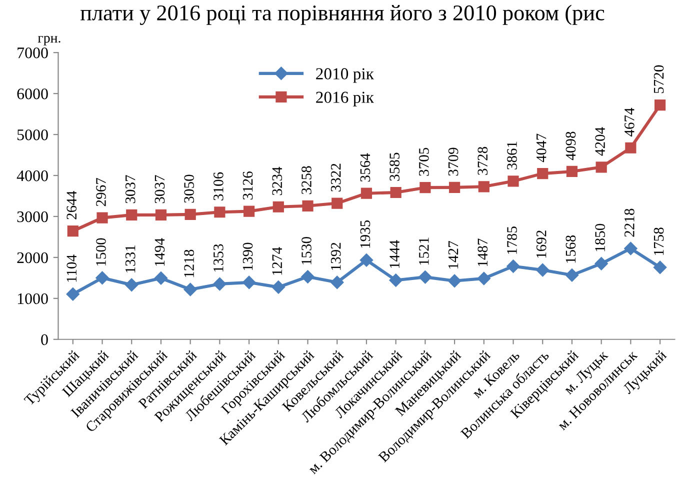 This screenshot has height=478, width=685. What do you see at coordinates (247, 185) in the screenshot?
I see `data-label: 3126` at bounding box center [247, 185].